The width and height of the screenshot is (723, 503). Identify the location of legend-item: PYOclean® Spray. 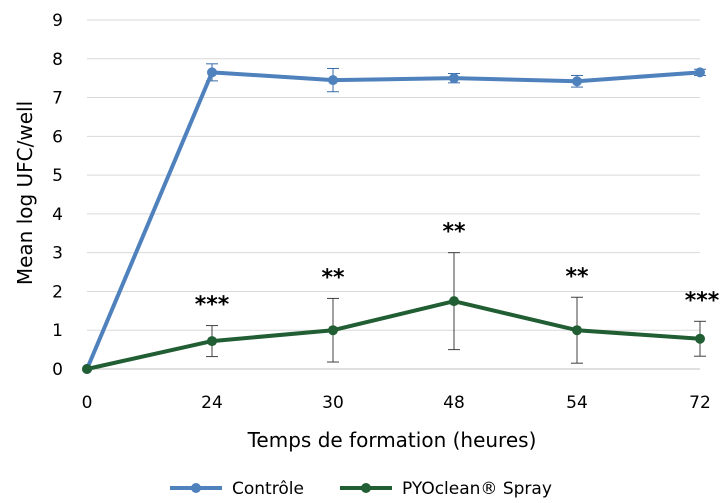
(446, 489).